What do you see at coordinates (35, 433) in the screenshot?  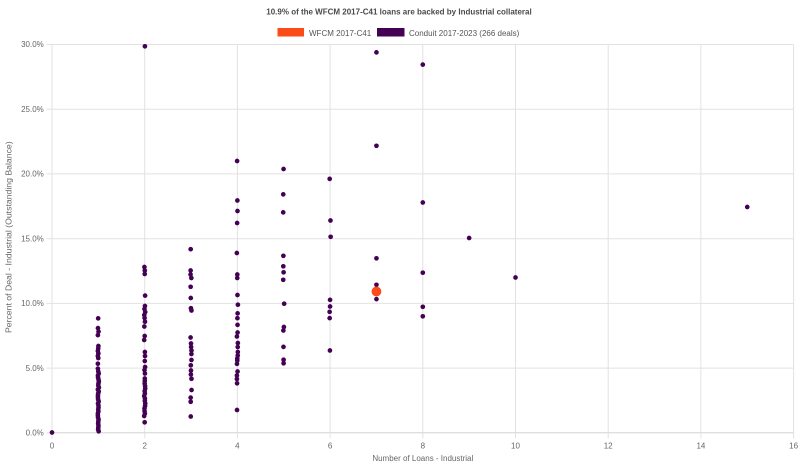 I see `svg-text: 0.0%` at bounding box center [35, 433].